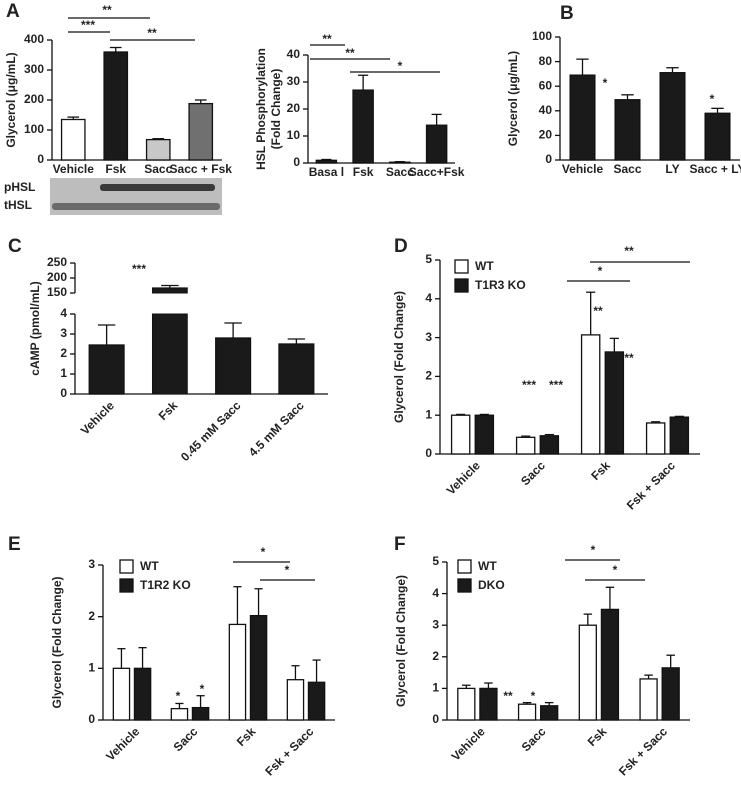 Image resolution: width=741 pixels, height=802 pixels. I want to click on y-axis-label: cAMP (pmol/mL), so click(35, 328).